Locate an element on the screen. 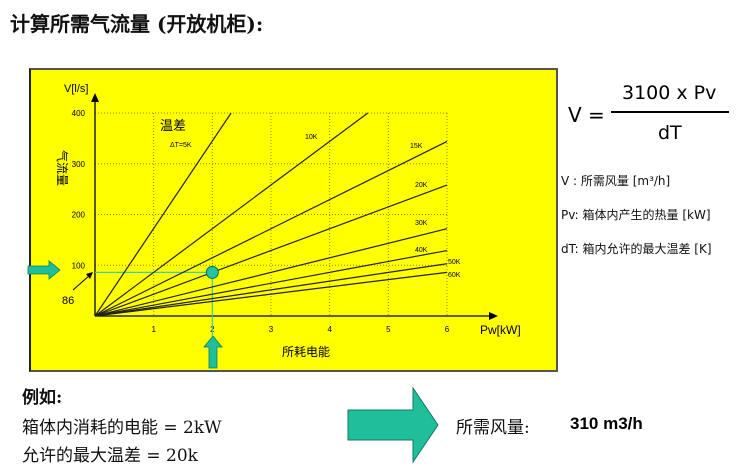  highlight-value-label: 86 is located at coordinates (68, 301).